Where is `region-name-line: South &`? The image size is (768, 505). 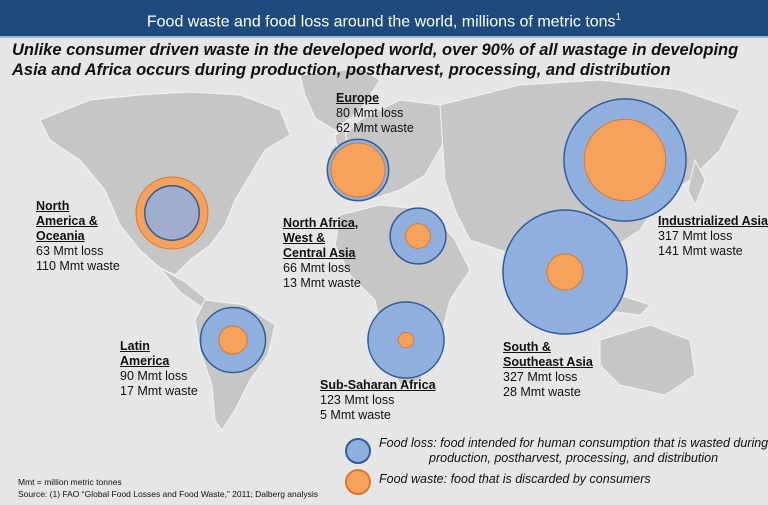 region-name-line: South & is located at coordinates (527, 347).